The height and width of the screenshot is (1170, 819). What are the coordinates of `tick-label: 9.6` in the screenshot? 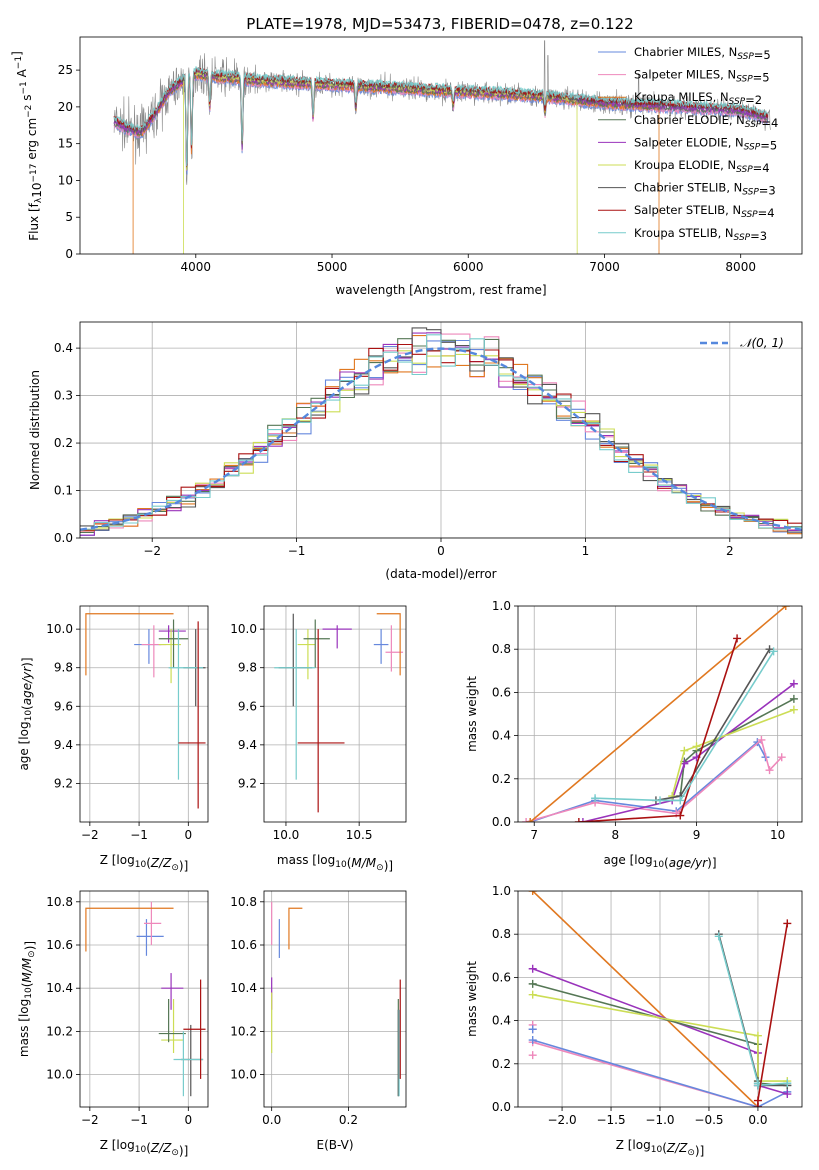 It's located at (63, 706).